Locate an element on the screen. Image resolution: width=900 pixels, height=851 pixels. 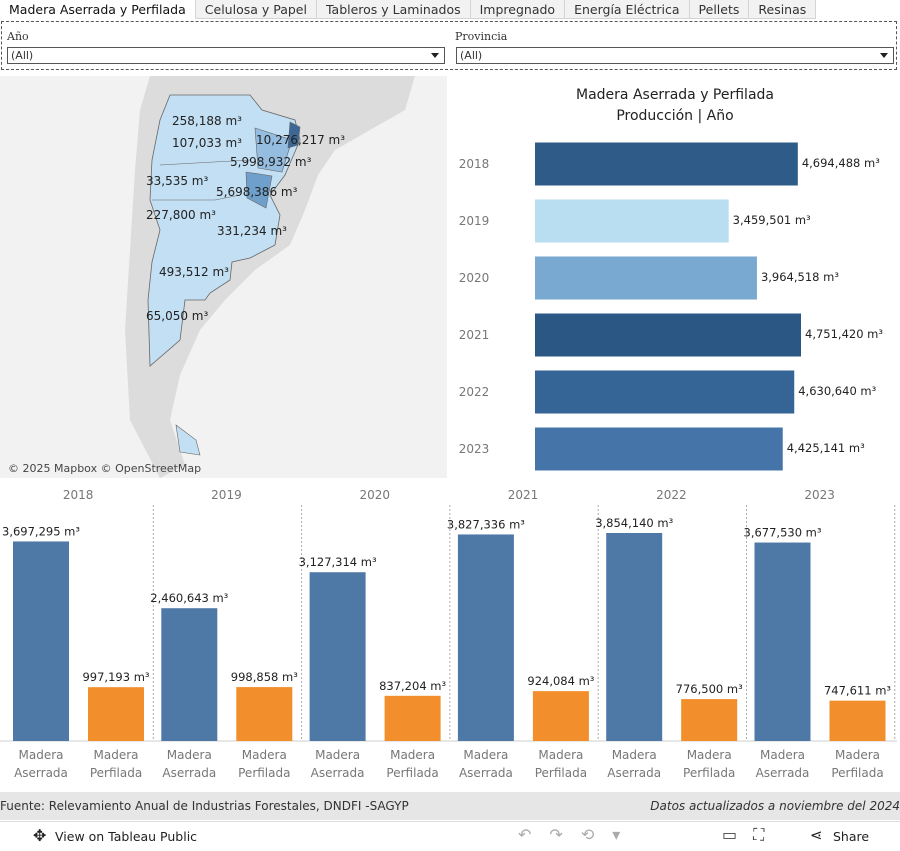
toolbar: ✥ View on Tableau Public ↶↷⟲▾ ▭⛶ ⋖ Share is located at coordinates (450, 836).